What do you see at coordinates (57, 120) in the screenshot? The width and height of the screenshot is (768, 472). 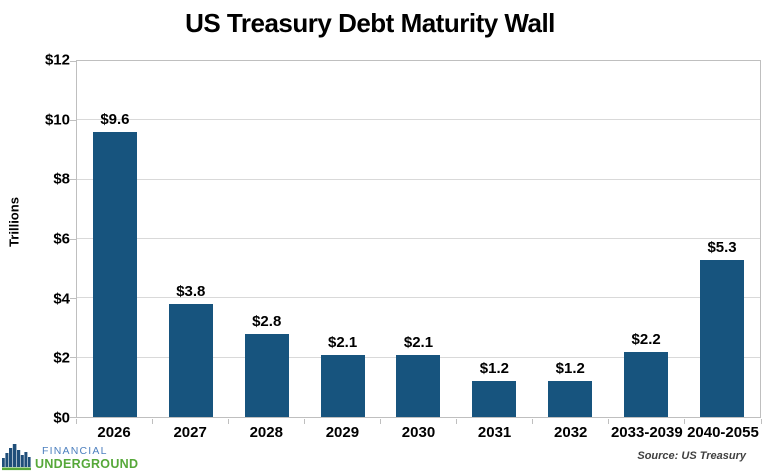 I see `y-tick-label: $10` at bounding box center [57, 120].